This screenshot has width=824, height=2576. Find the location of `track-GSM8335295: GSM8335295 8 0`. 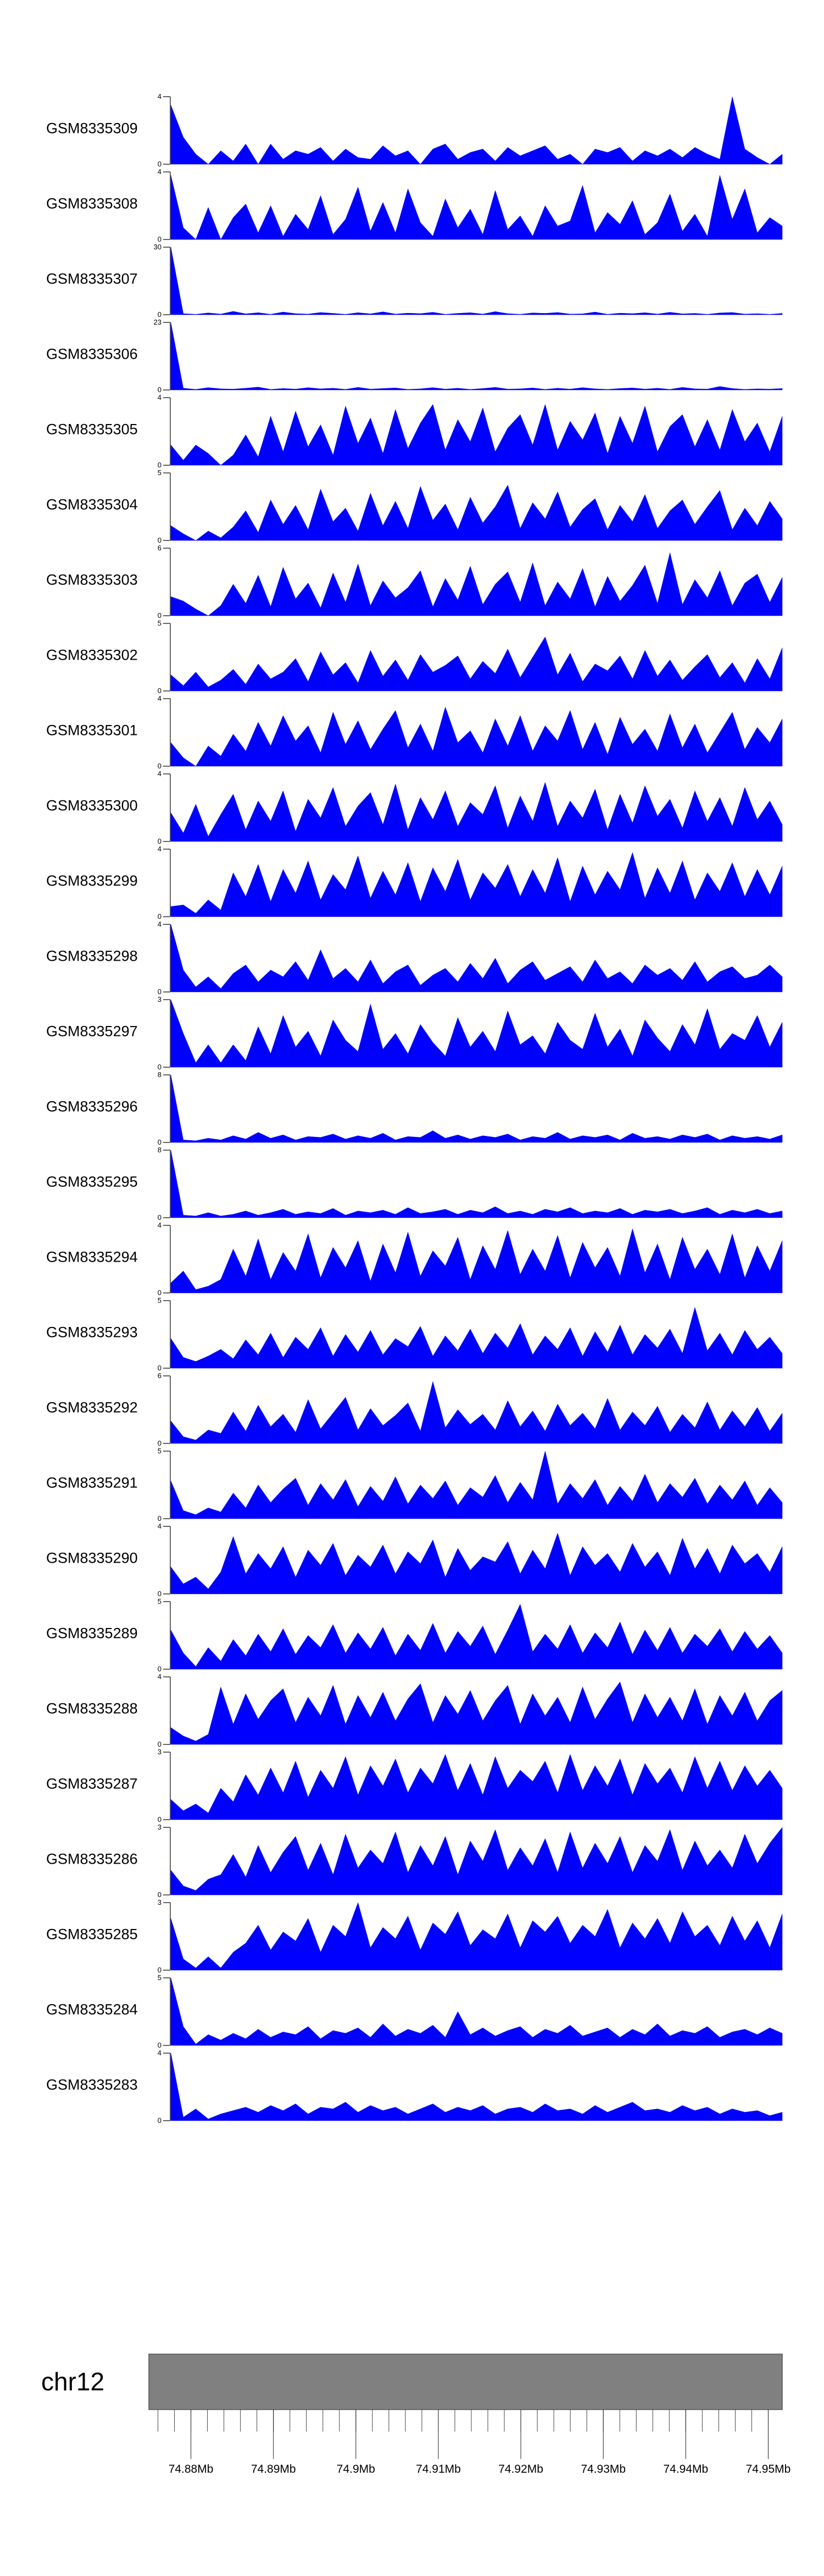

track-GSM8335295: GSM8335295 8 0 is located at coordinates (415, 1184).